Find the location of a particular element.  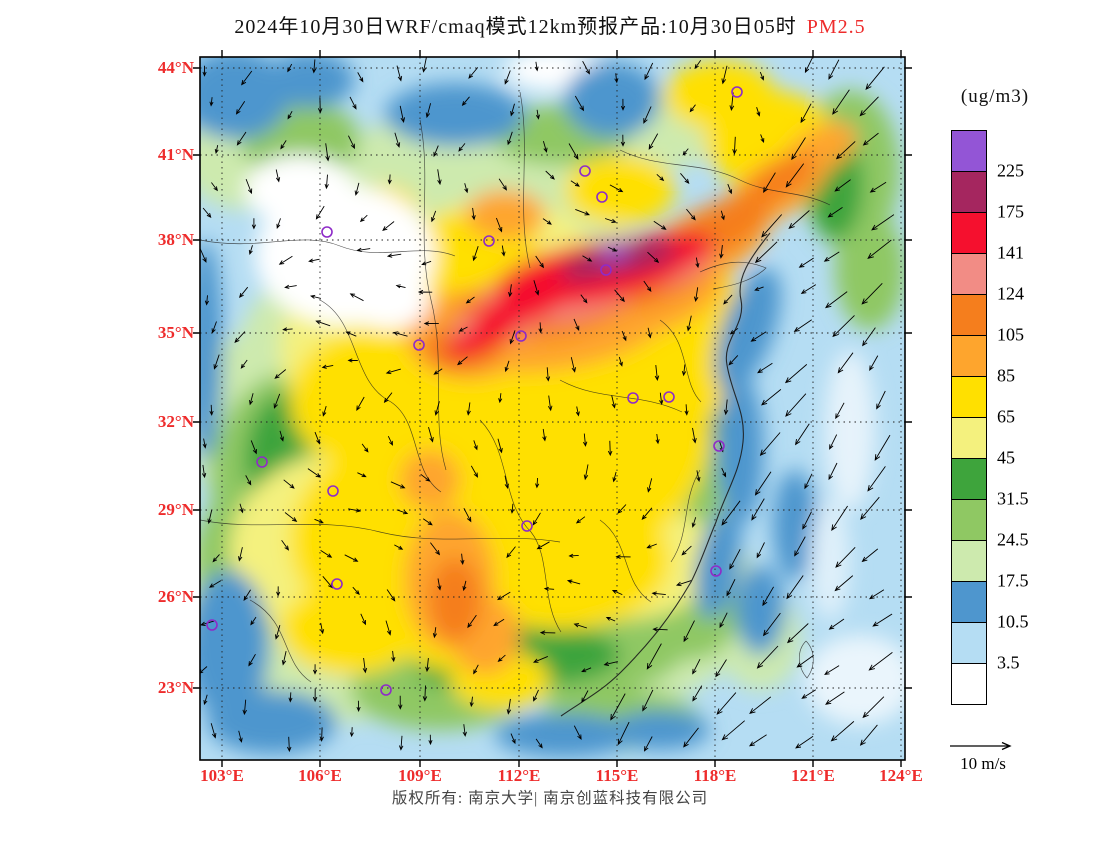

colorbar-tick-label: 65 is located at coordinates (1006, 416).